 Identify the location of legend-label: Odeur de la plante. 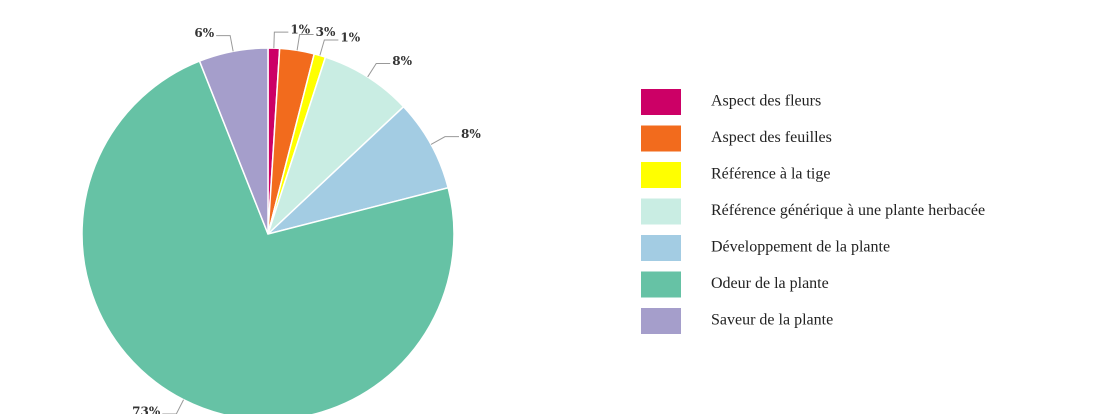
(770, 283).